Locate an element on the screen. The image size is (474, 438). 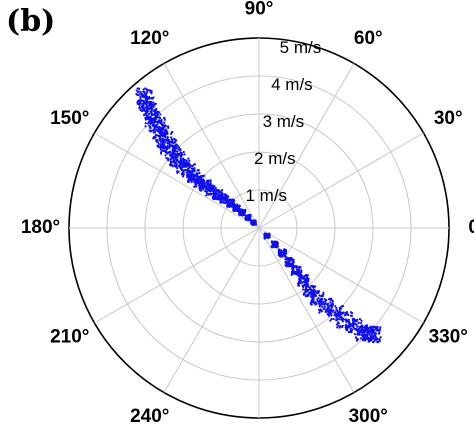
angle-tick-label-150: 150° is located at coordinates (69, 118).